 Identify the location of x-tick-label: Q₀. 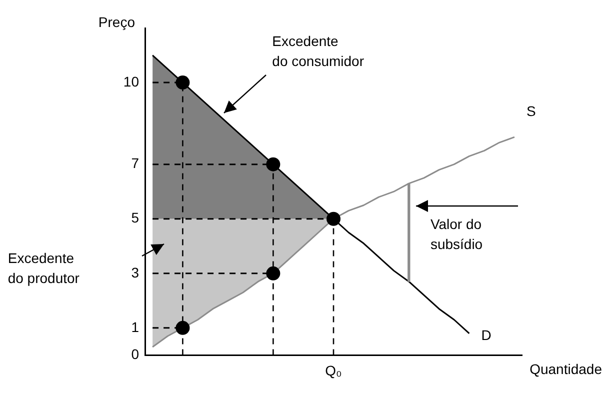
(333, 370).